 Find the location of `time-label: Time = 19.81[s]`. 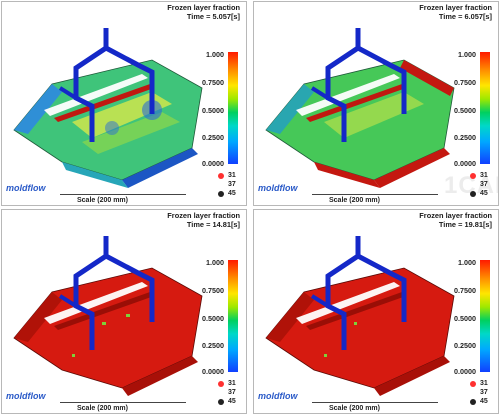

time-label: Time = 19.81[s] is located at coordinates (465, 224).